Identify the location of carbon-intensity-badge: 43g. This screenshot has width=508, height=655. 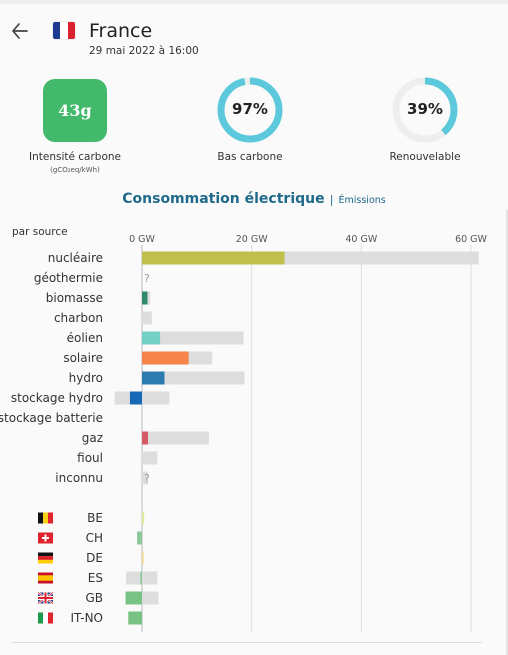
(75, 110).